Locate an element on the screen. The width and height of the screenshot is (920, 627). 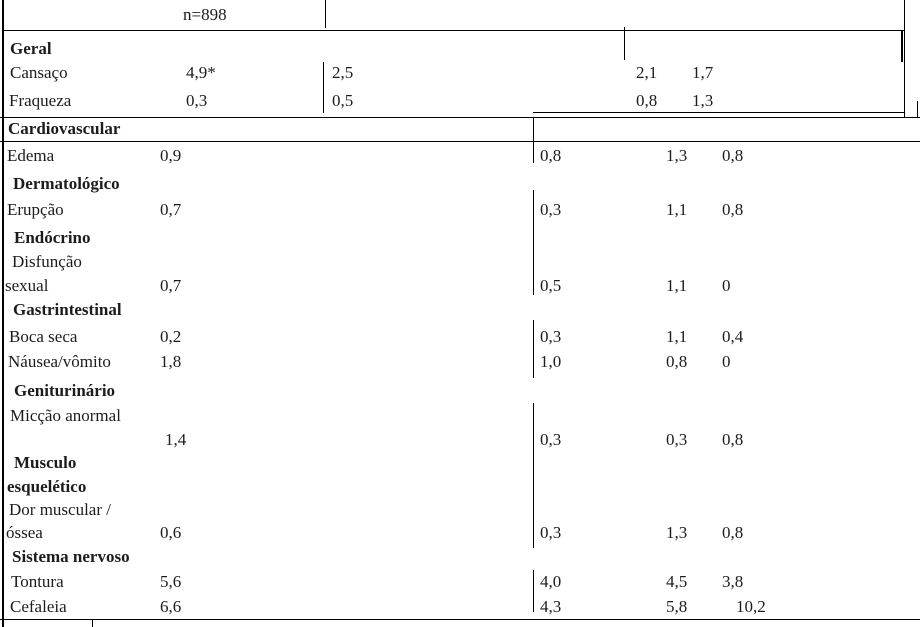
cell-fraqueza-v3: 0,8 is located at coordinates (647, 100).